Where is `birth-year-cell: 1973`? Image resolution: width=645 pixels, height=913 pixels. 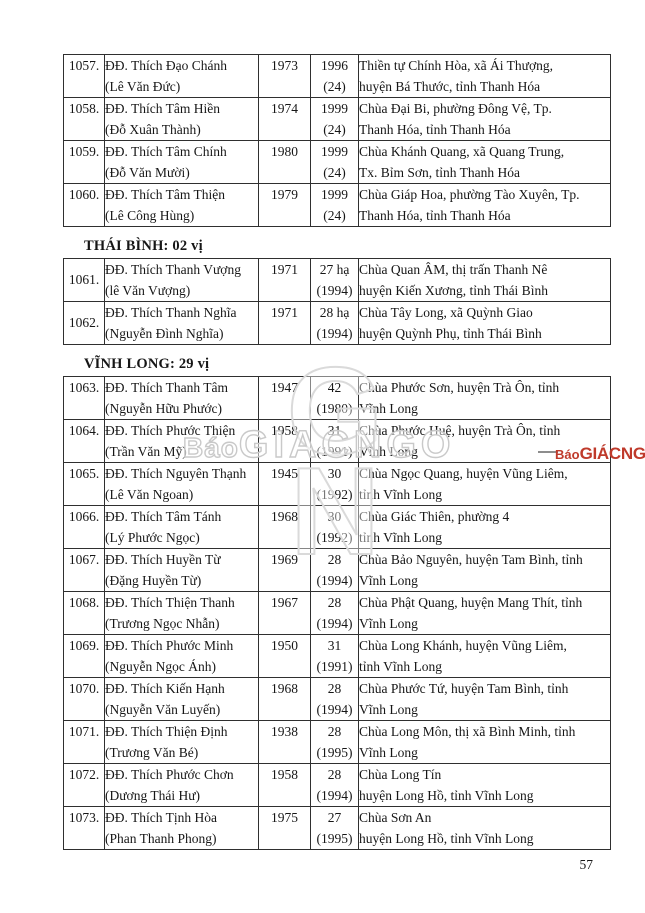
birth-year-cell: 1973 is located at coordinates (284, 76).